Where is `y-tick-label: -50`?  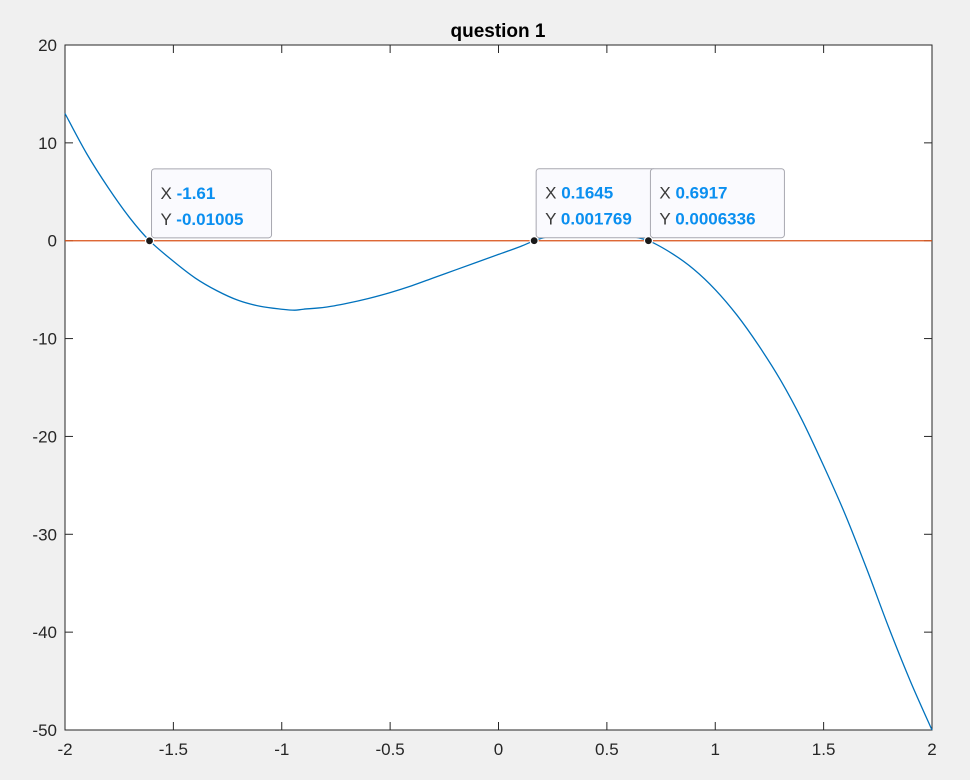
y-tick-label: -50 is located at coordinates (44, 730).